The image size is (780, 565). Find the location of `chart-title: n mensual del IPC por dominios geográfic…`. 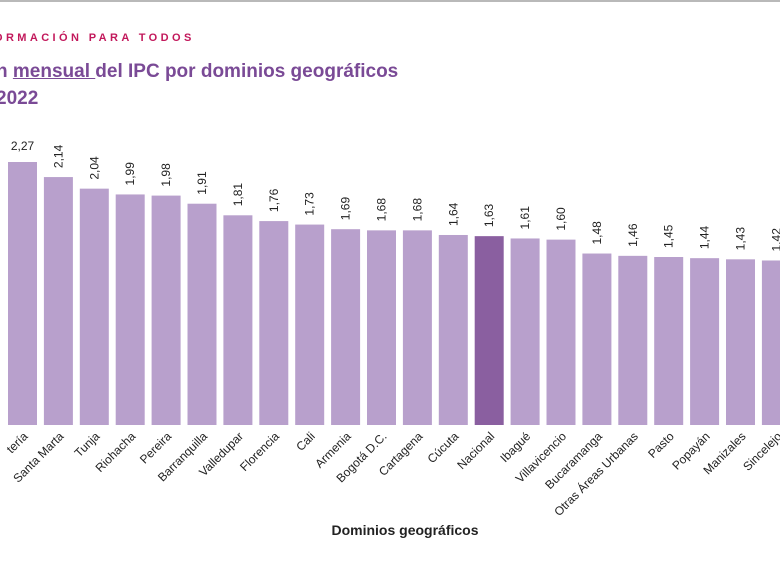

chart-title: n mensual del IPC por dominios geográfic… is located at coordinates (199, 85).